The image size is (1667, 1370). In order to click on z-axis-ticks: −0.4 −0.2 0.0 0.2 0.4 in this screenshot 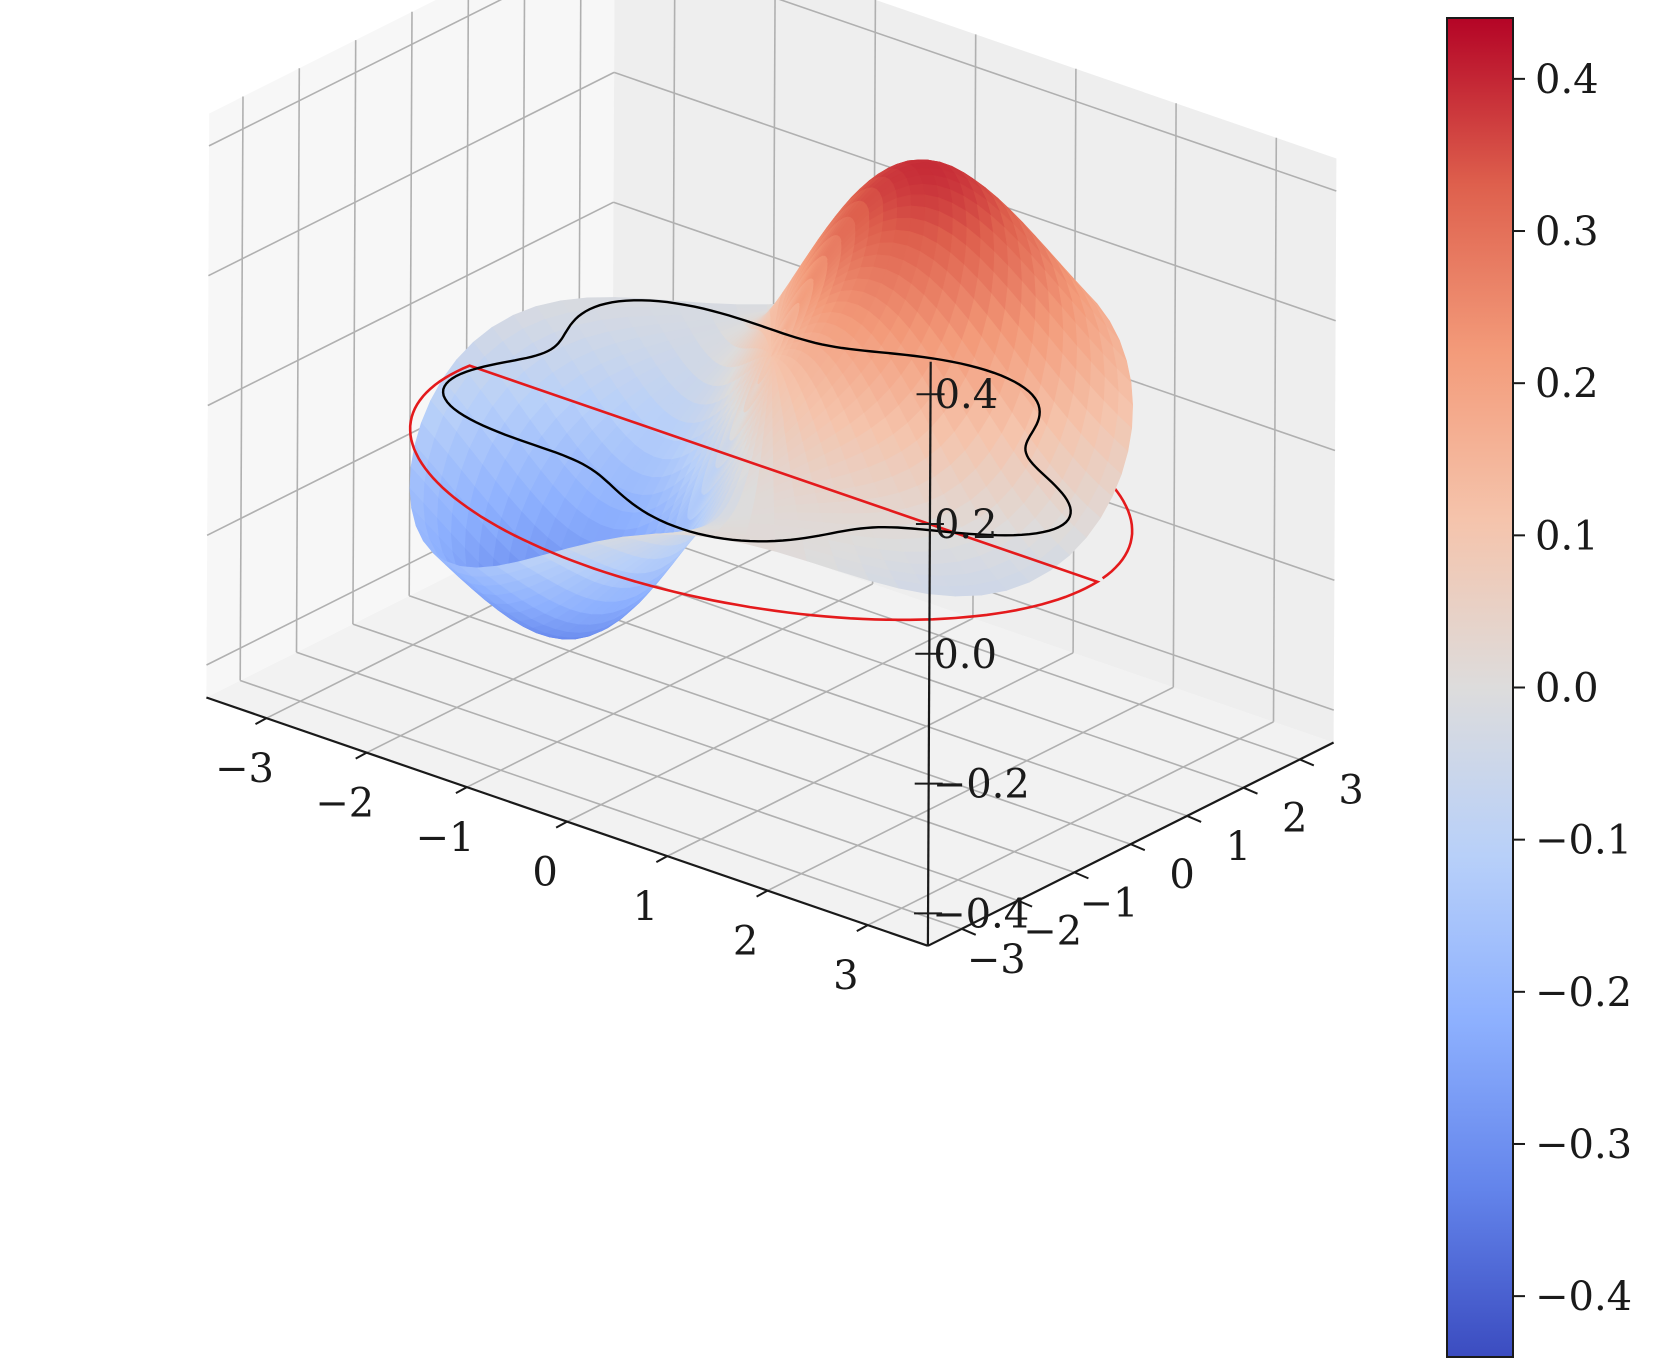, I will do `click(972, 654)`.